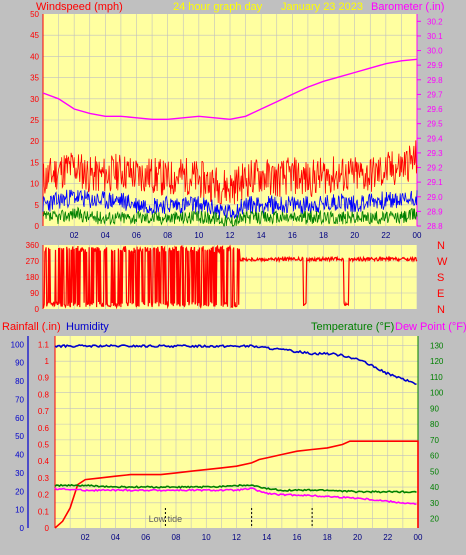 This screenshot has width=466, height=555. What do you see at coordinates (19, 510) in the screenshot?
I see `humidity-tick-label: 10` at bounding box center [19, 510].